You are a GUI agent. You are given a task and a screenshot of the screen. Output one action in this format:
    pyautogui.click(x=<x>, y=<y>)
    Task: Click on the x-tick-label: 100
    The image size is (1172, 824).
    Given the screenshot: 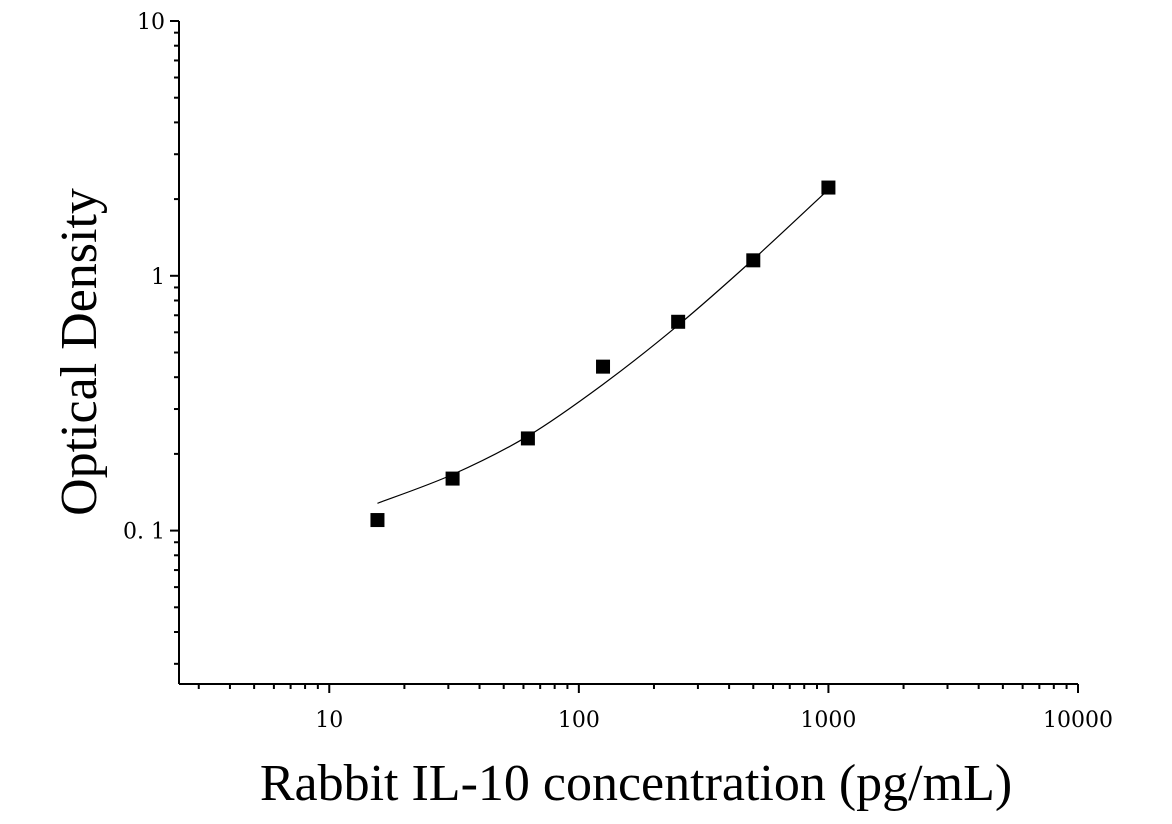 What is the action you would take?
    pyautogui.click(x=579, y=720)
    